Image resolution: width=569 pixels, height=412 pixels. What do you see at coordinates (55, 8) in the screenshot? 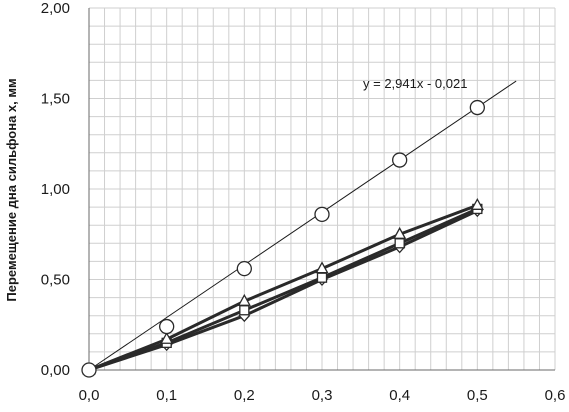
I see `y-tick-label: 2,00` at bounding box center [55, 8].